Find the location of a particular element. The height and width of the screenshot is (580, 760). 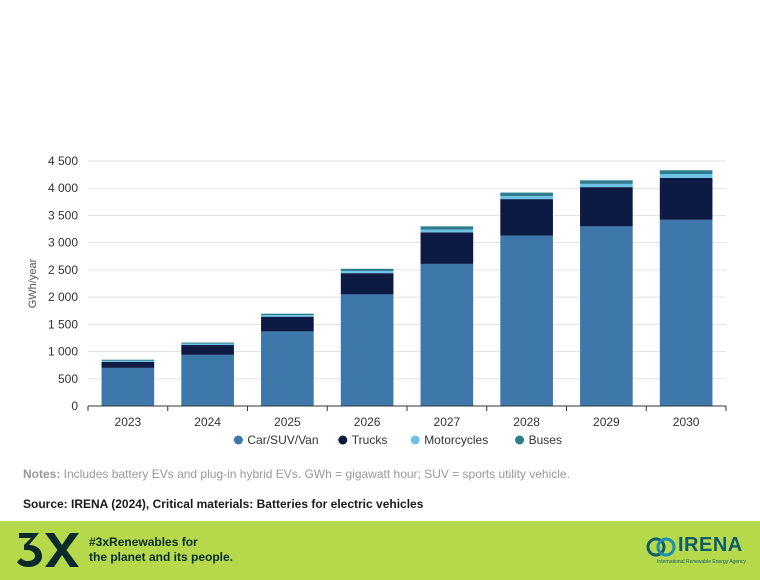

y-tick-label: 4 500 is located at coordinates (63, 161).